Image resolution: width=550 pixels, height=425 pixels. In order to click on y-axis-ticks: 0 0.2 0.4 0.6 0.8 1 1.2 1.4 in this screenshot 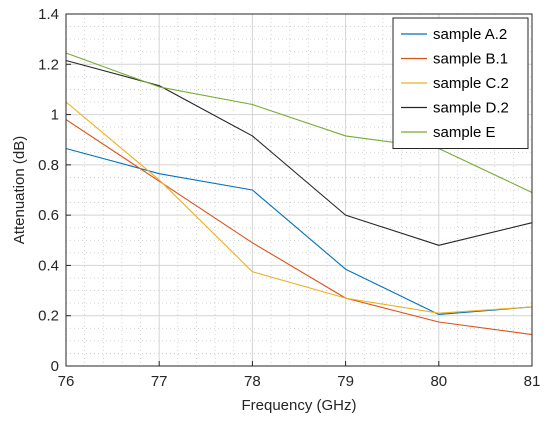, I will do `click(54, 190)`.